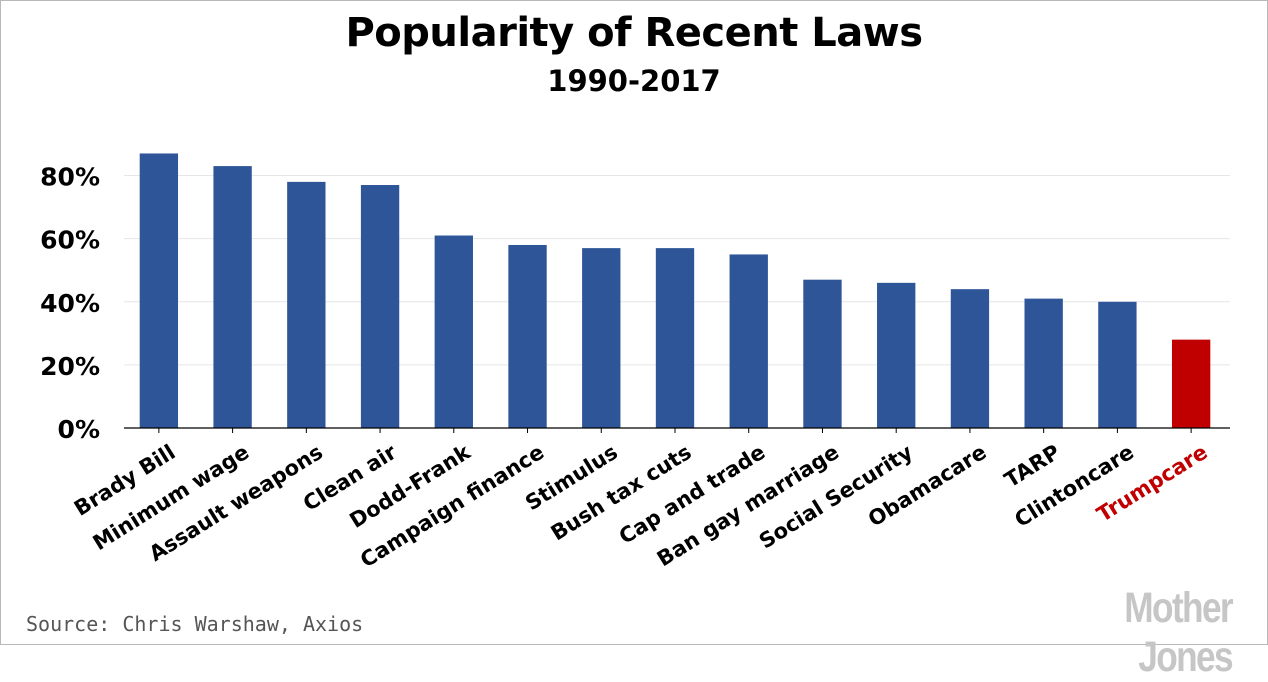 This screenshot has width=1268, height=682. What do you see at coordinates (70, 366) in the screenshot?
I see `y-tick-label: 20%` at bounding box center [70, 366].